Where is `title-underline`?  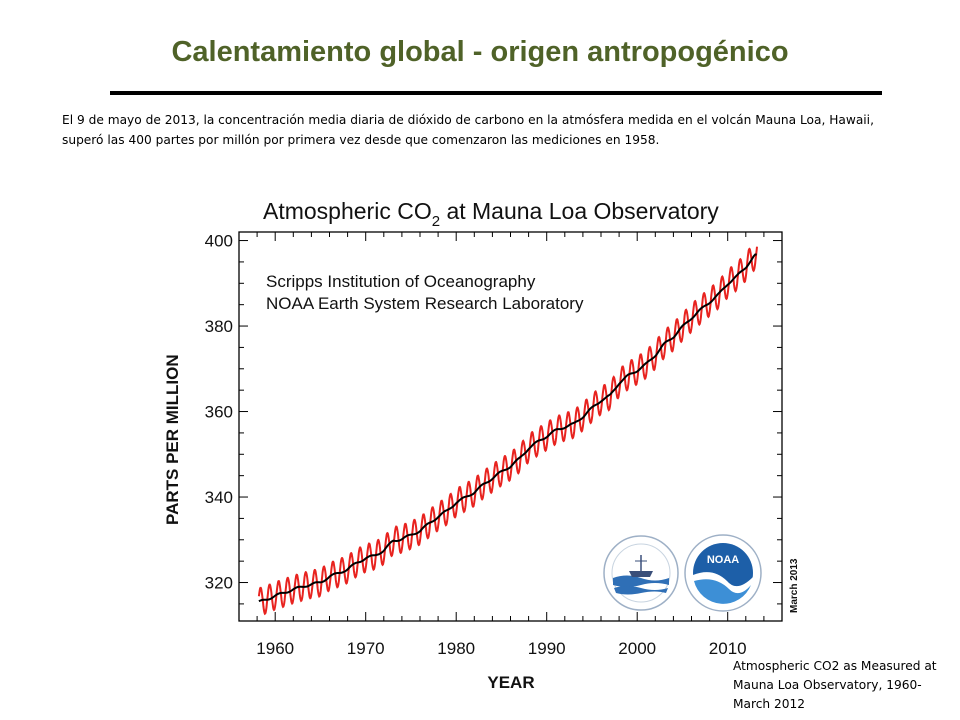
title-underline is located at coordinates (496, 93).